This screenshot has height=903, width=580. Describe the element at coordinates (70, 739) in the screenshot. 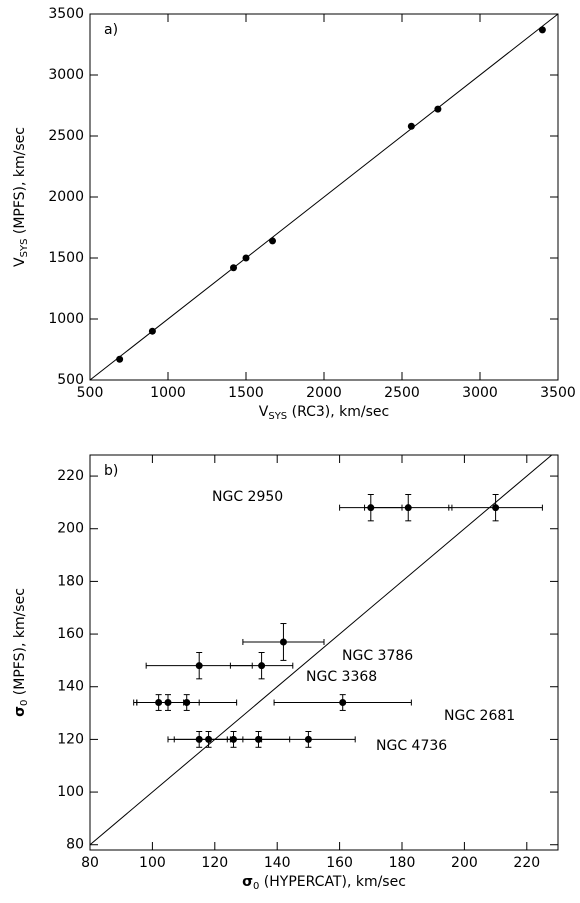

I see `y-tick-label: 120` at that location.